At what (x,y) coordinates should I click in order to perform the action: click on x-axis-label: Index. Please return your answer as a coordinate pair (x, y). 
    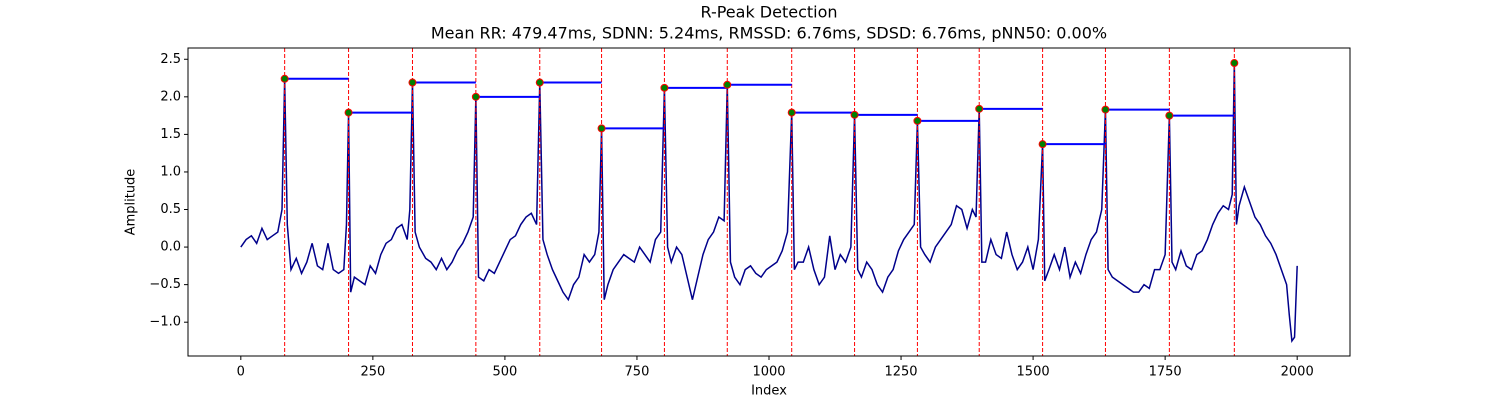
    Looking at the image, I should click on (769, 391).